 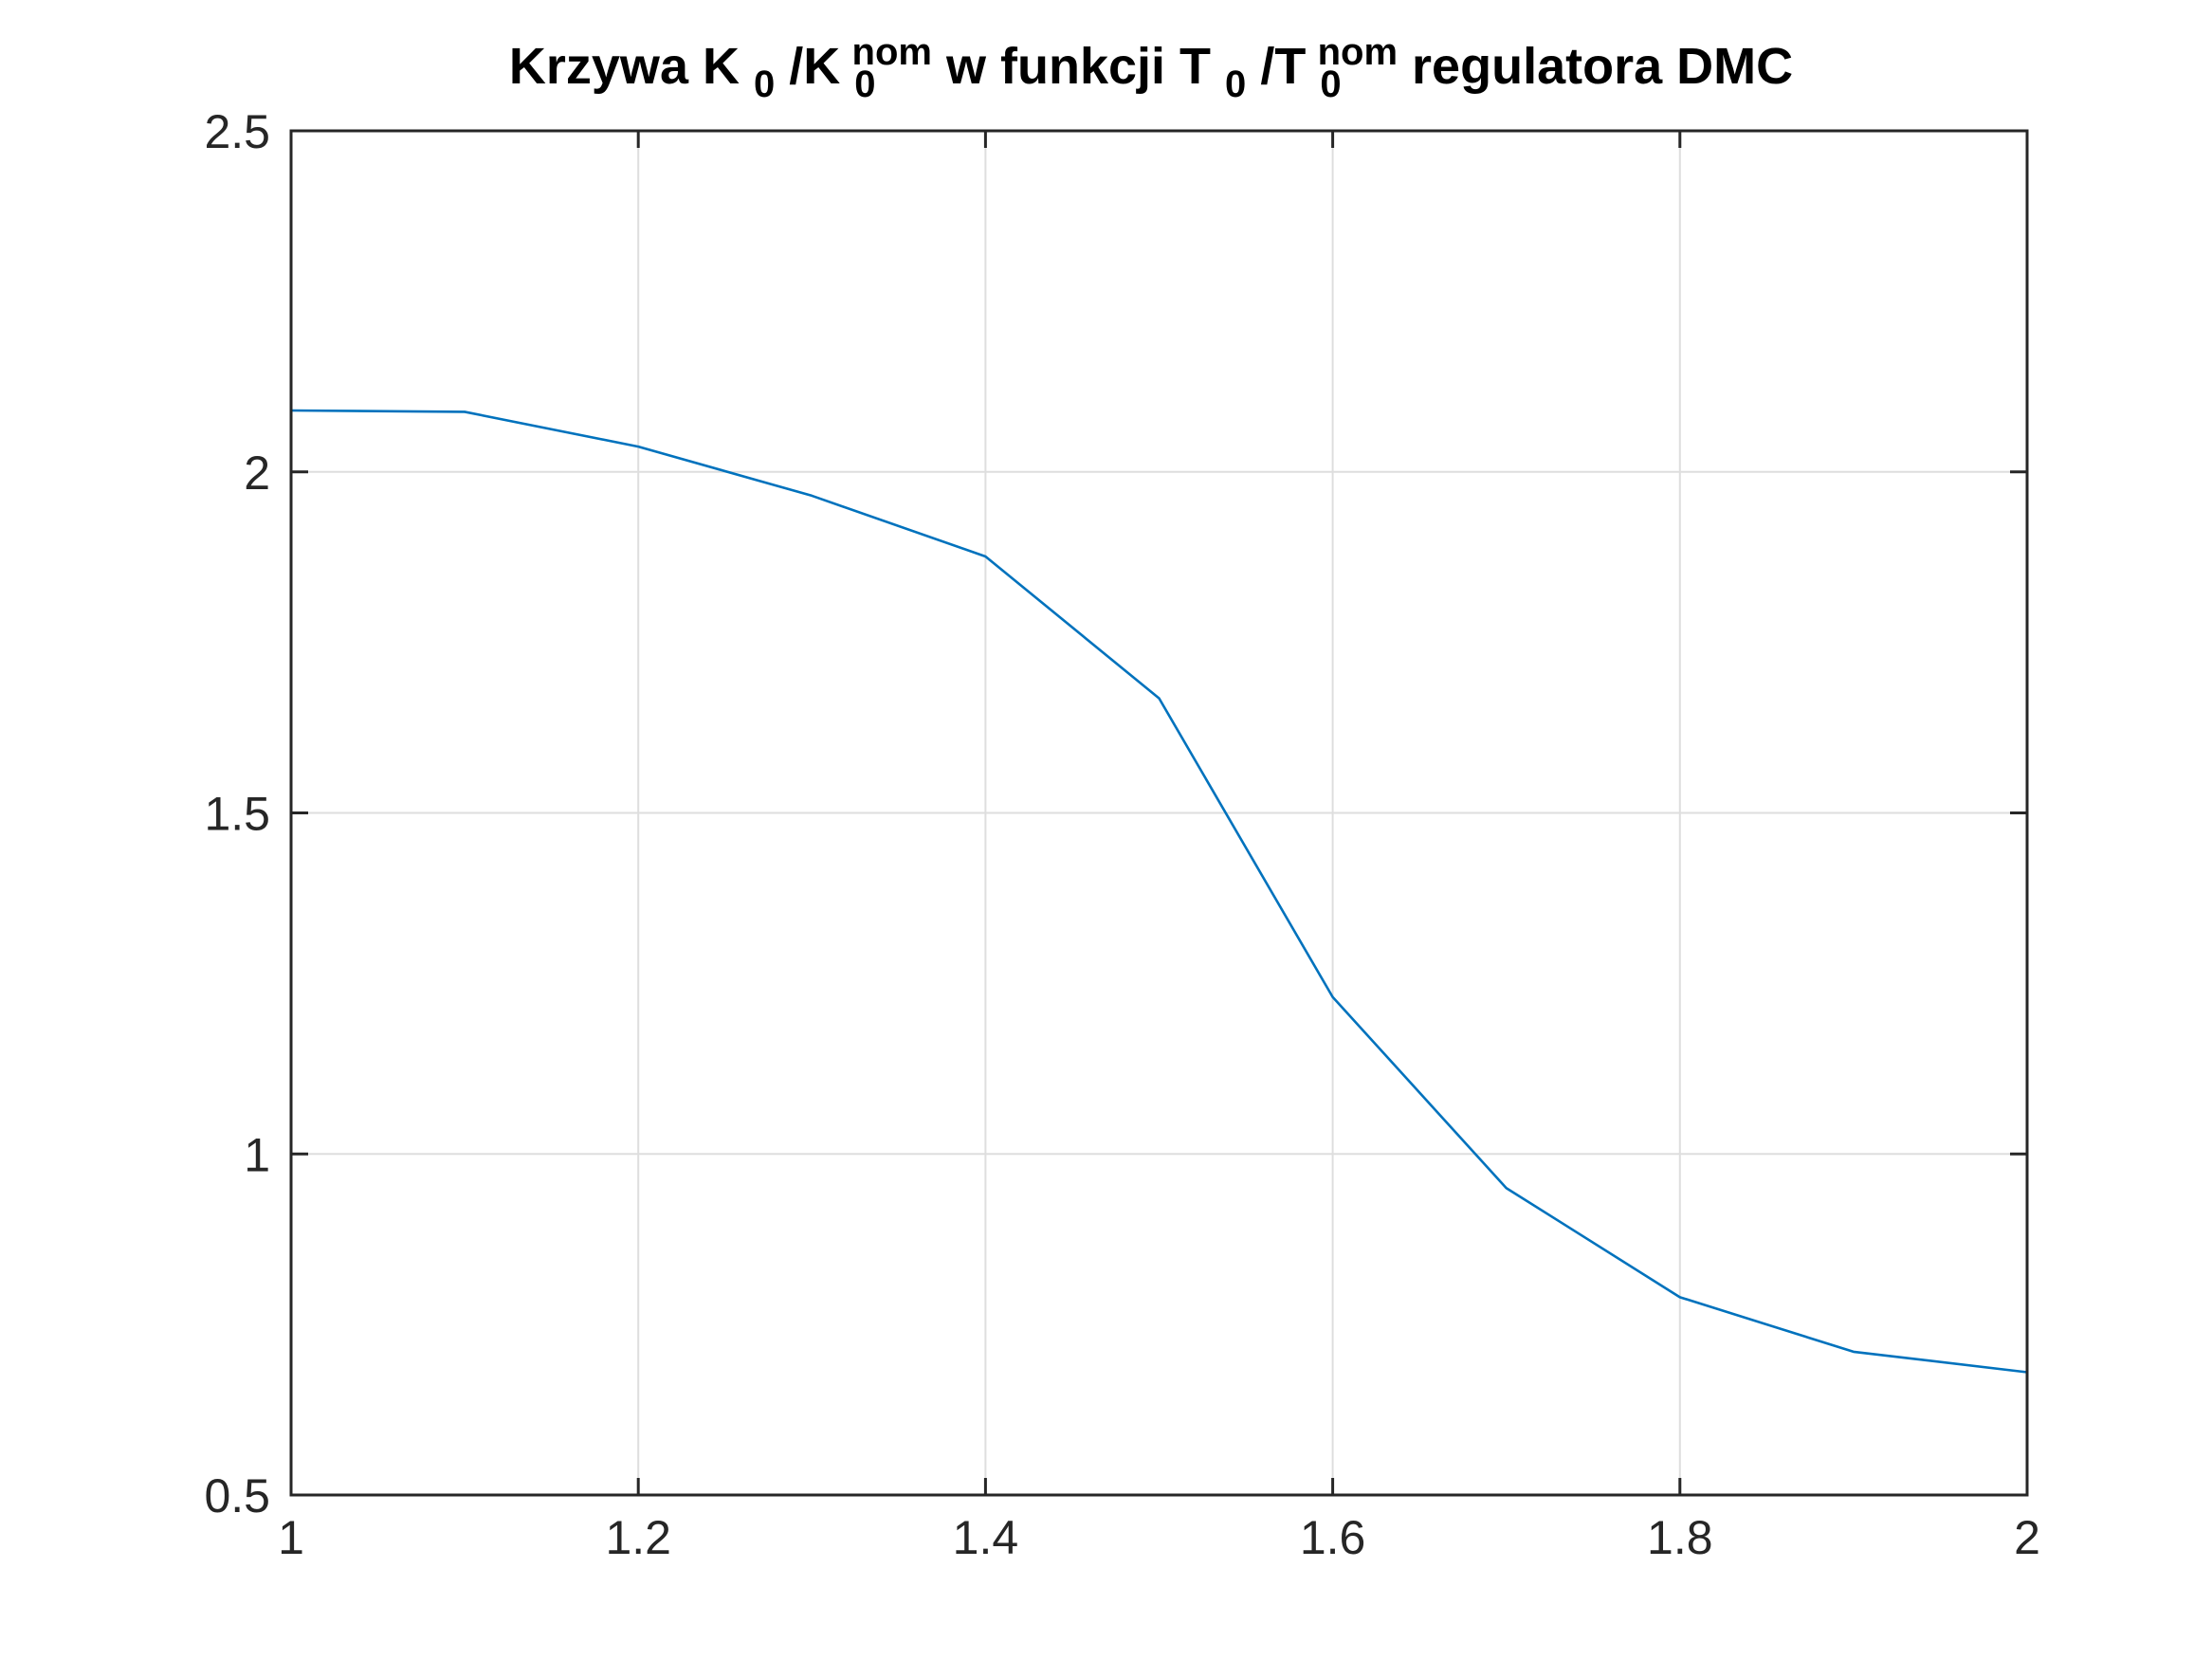 What do you see at coordinates (2027, 1537) in the screenshot?
I see `x-tick-label: 2` at bounding box center [2027, 1537].